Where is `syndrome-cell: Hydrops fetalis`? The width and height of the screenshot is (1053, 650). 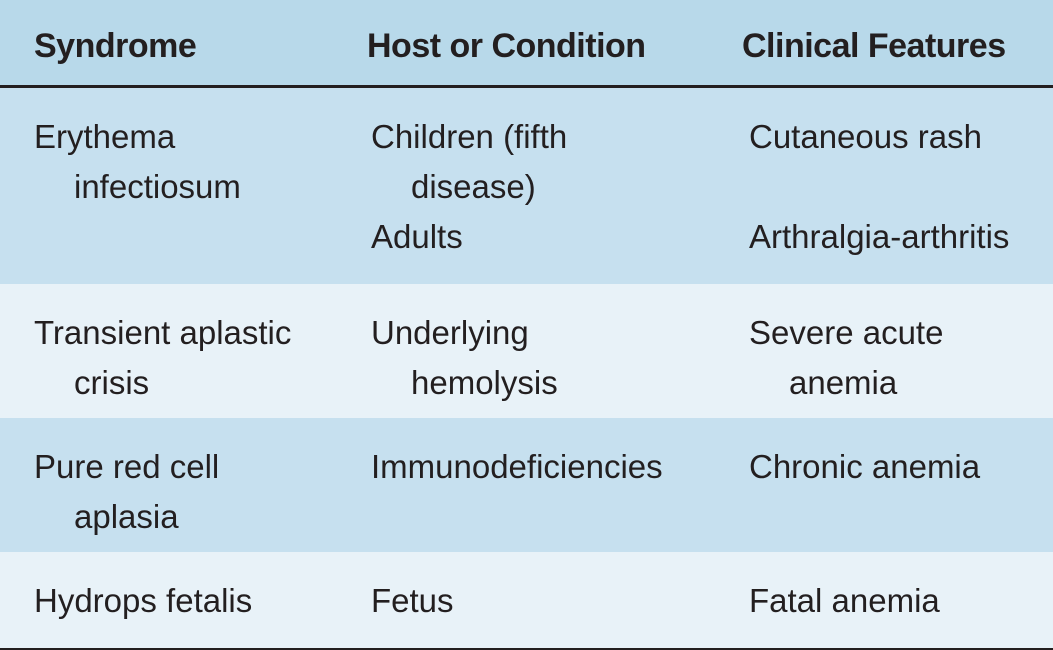
syndrome-cell: Hydrops fetalis is located at coordinates (143, 601).